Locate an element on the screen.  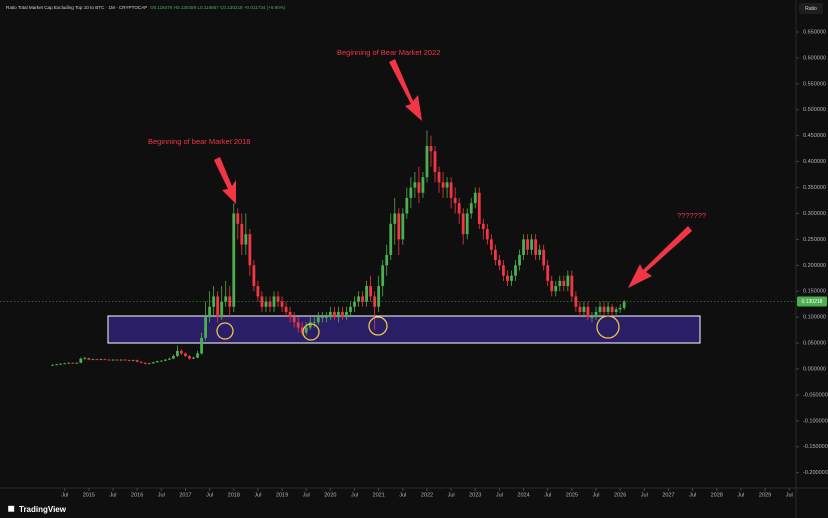
annotation: Beginning of Bear Market 2022 is located at coordinates (388, 52).